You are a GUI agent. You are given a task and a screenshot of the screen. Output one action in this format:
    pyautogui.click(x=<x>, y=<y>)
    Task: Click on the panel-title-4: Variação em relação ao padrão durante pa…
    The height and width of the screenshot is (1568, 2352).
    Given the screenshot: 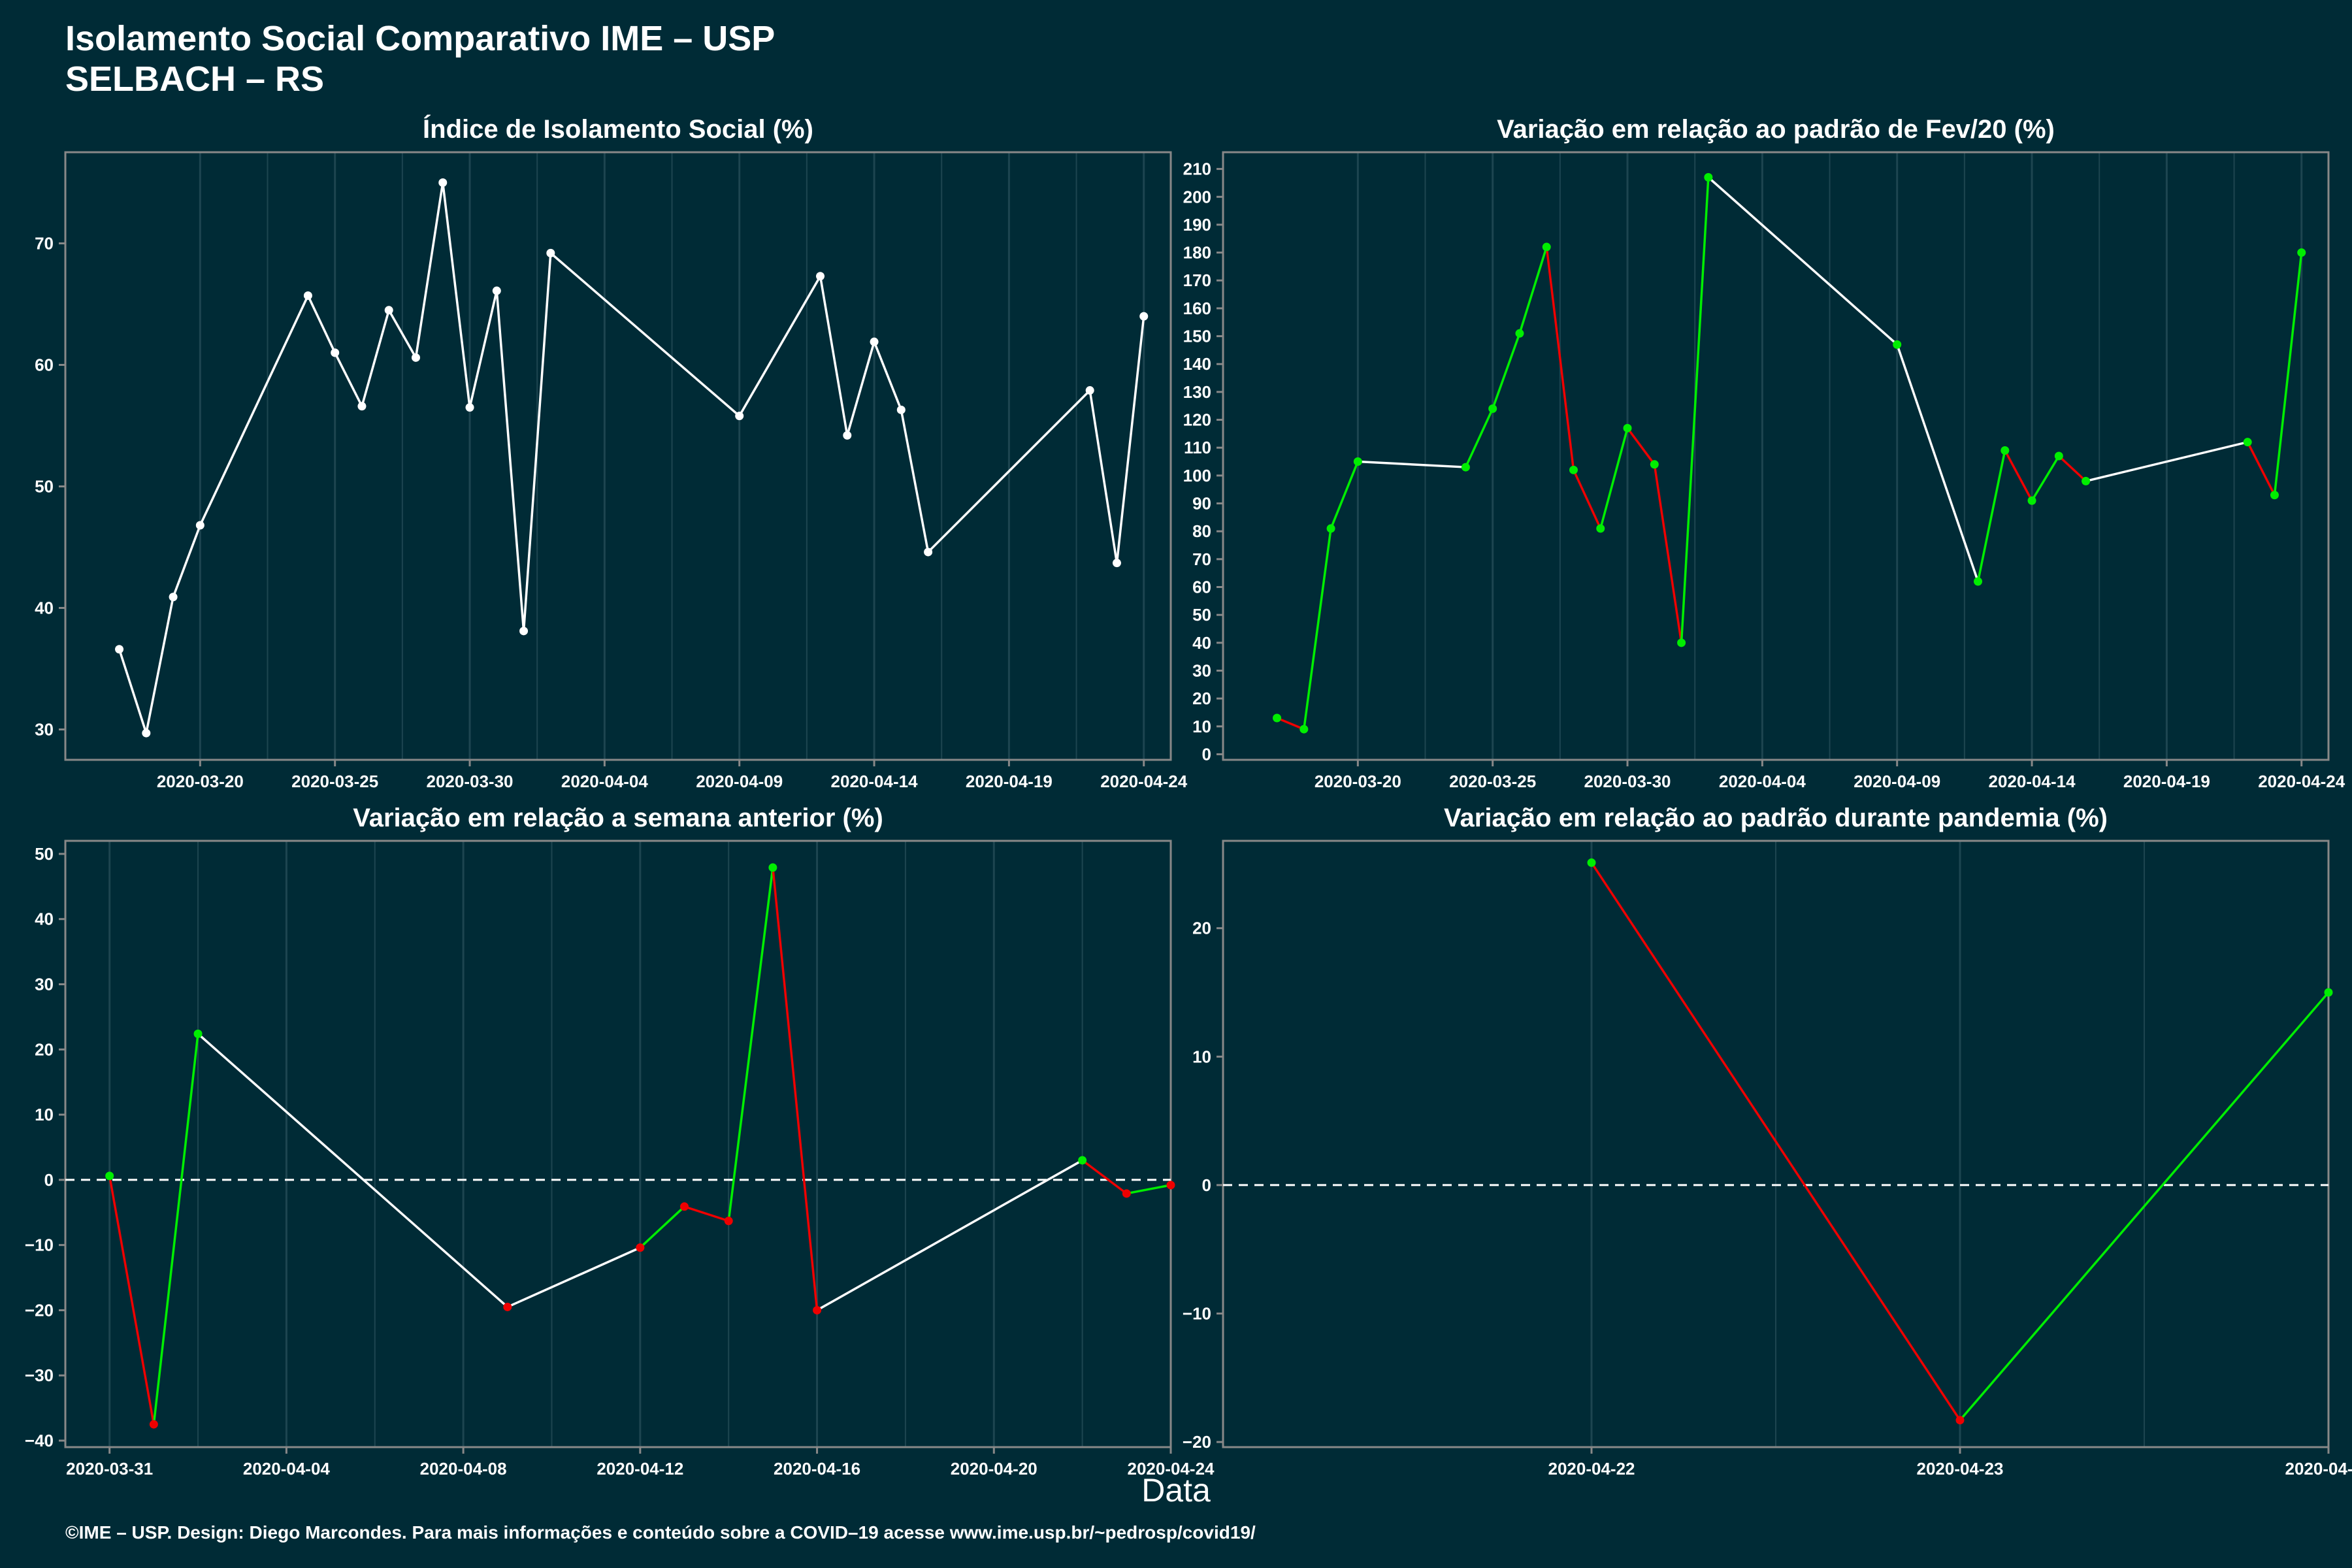 What is the action you would take?
    pyautogui.click(x=1776, y=818)
    